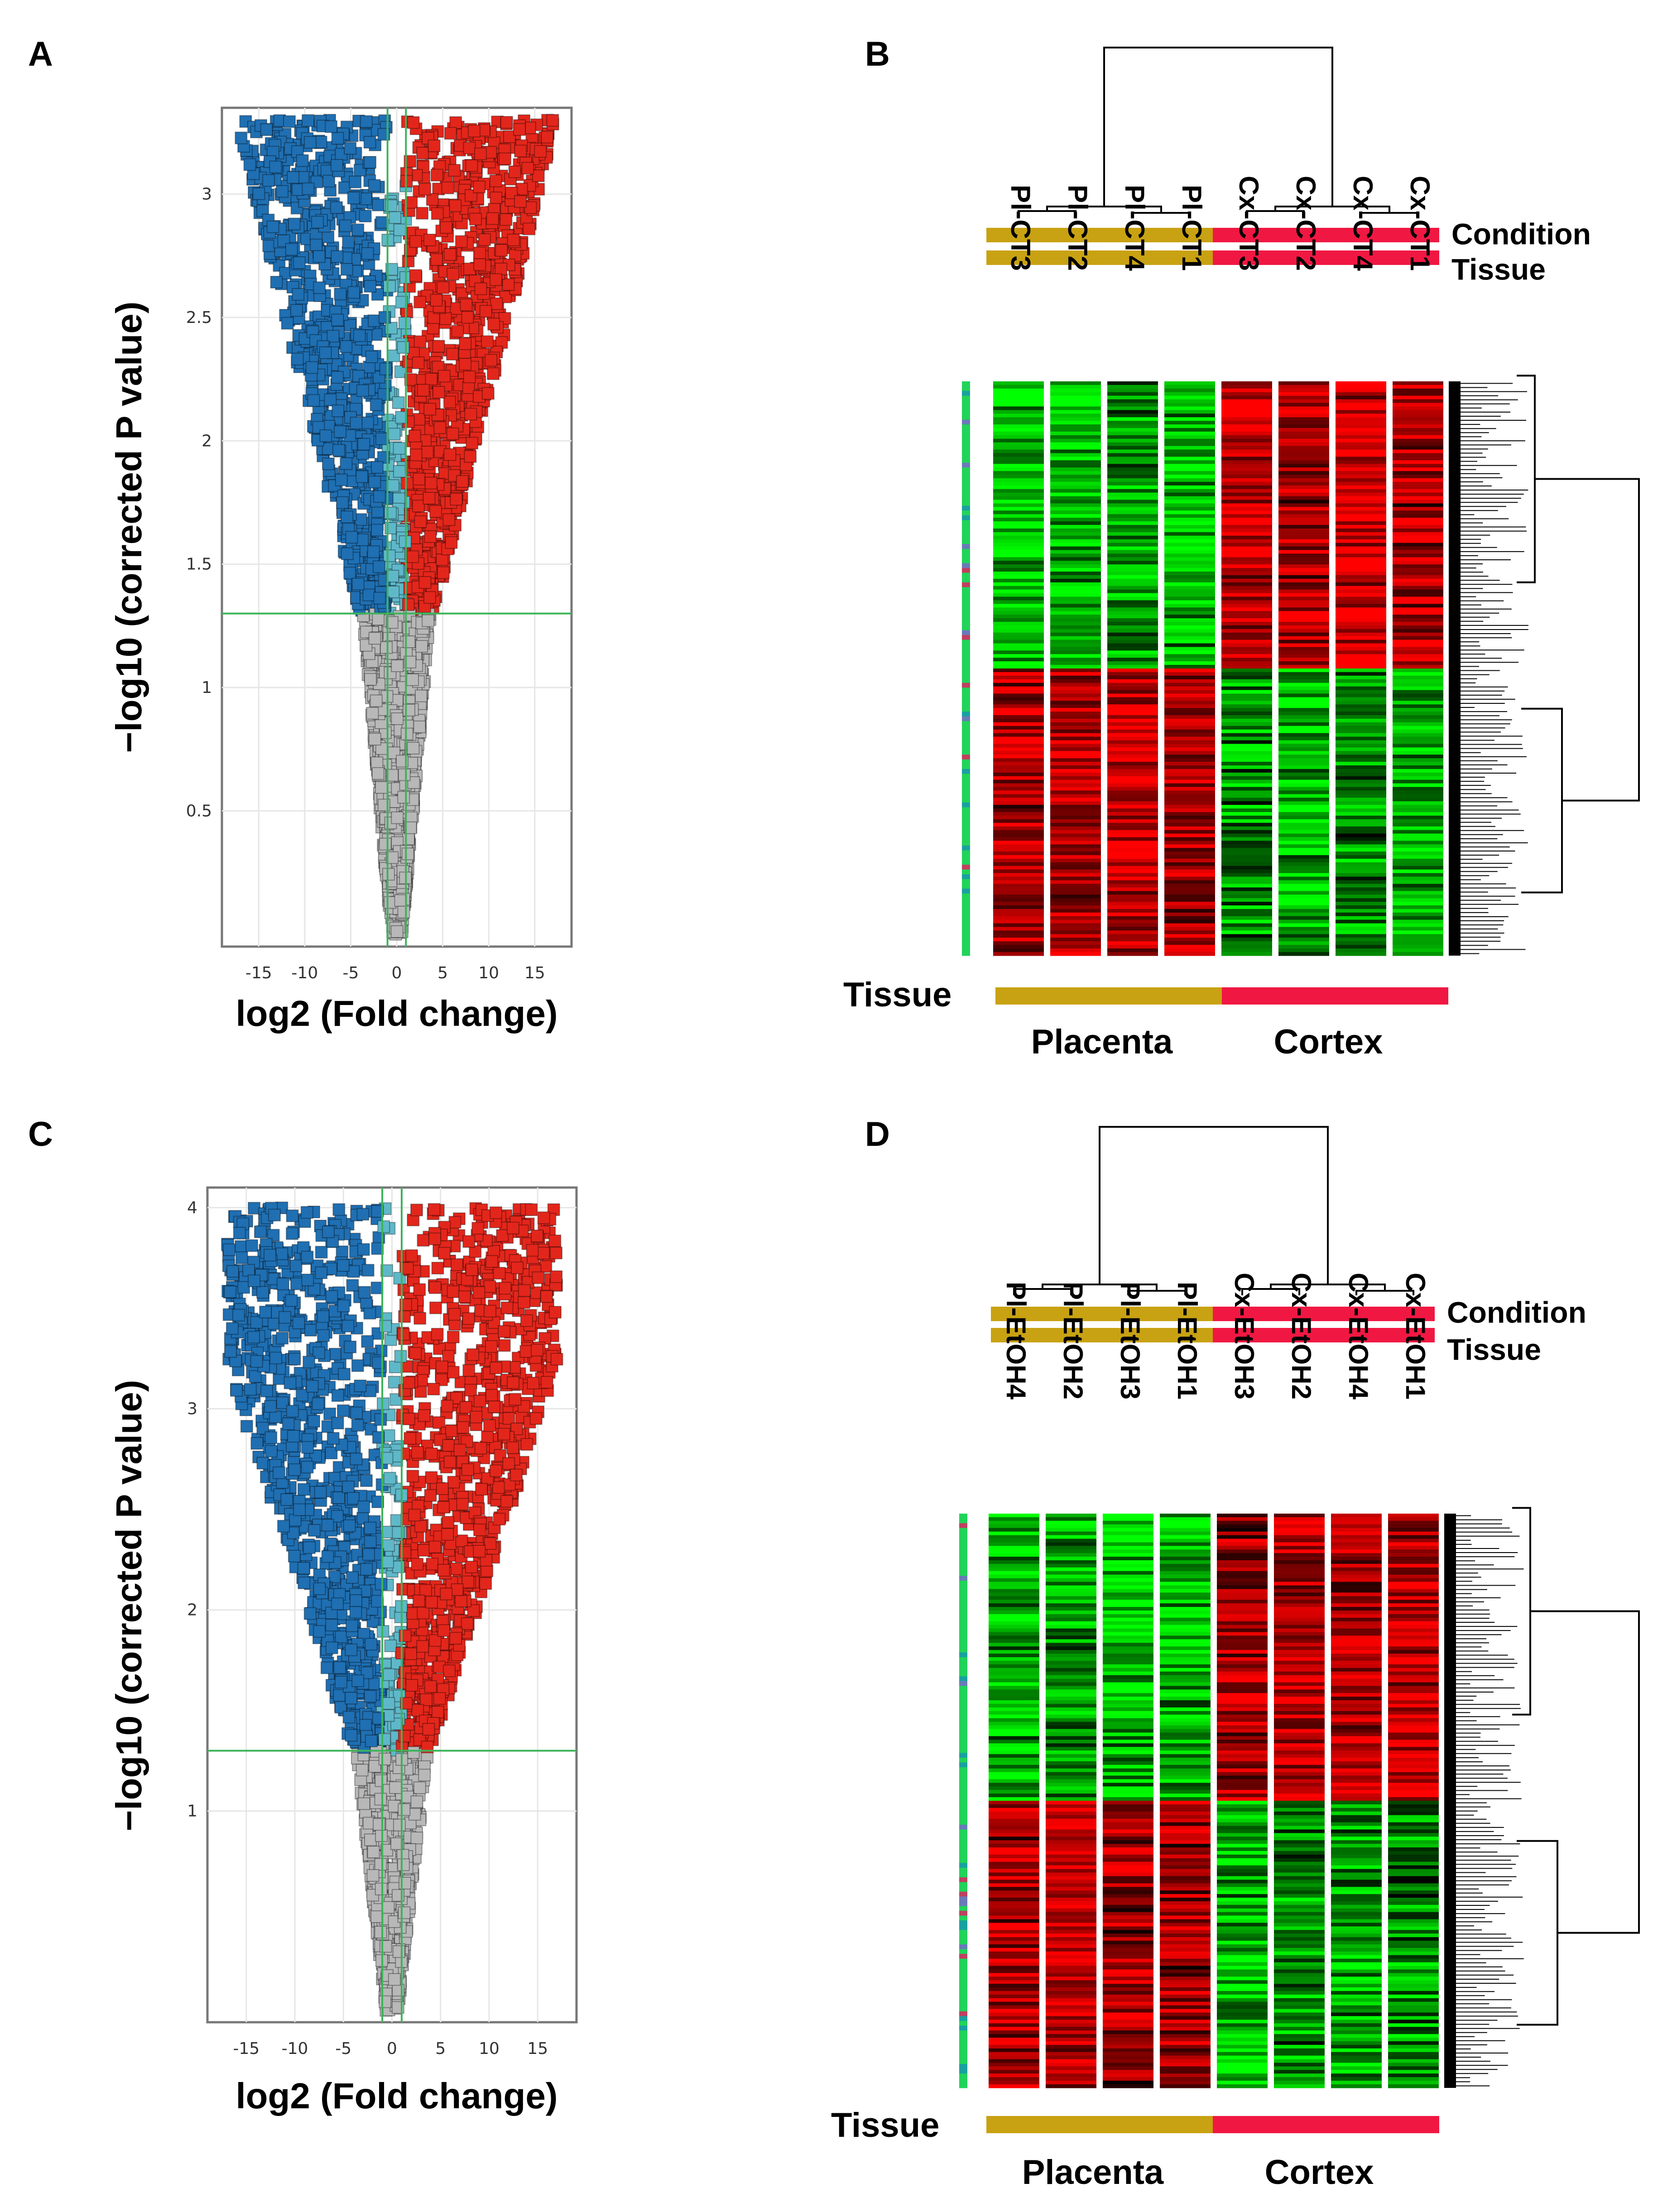 The image size is (1677, 2212). I want to click on x-tick-label: 0, so click(397, 973).